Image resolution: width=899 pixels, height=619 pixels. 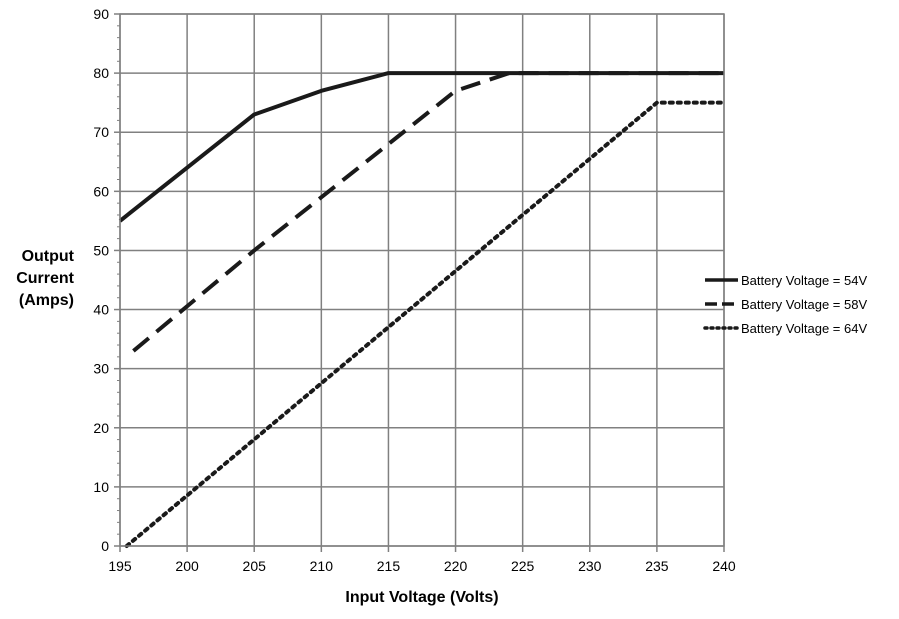 I want to click on y-tick-label: 20, so click(x=101, y=428).